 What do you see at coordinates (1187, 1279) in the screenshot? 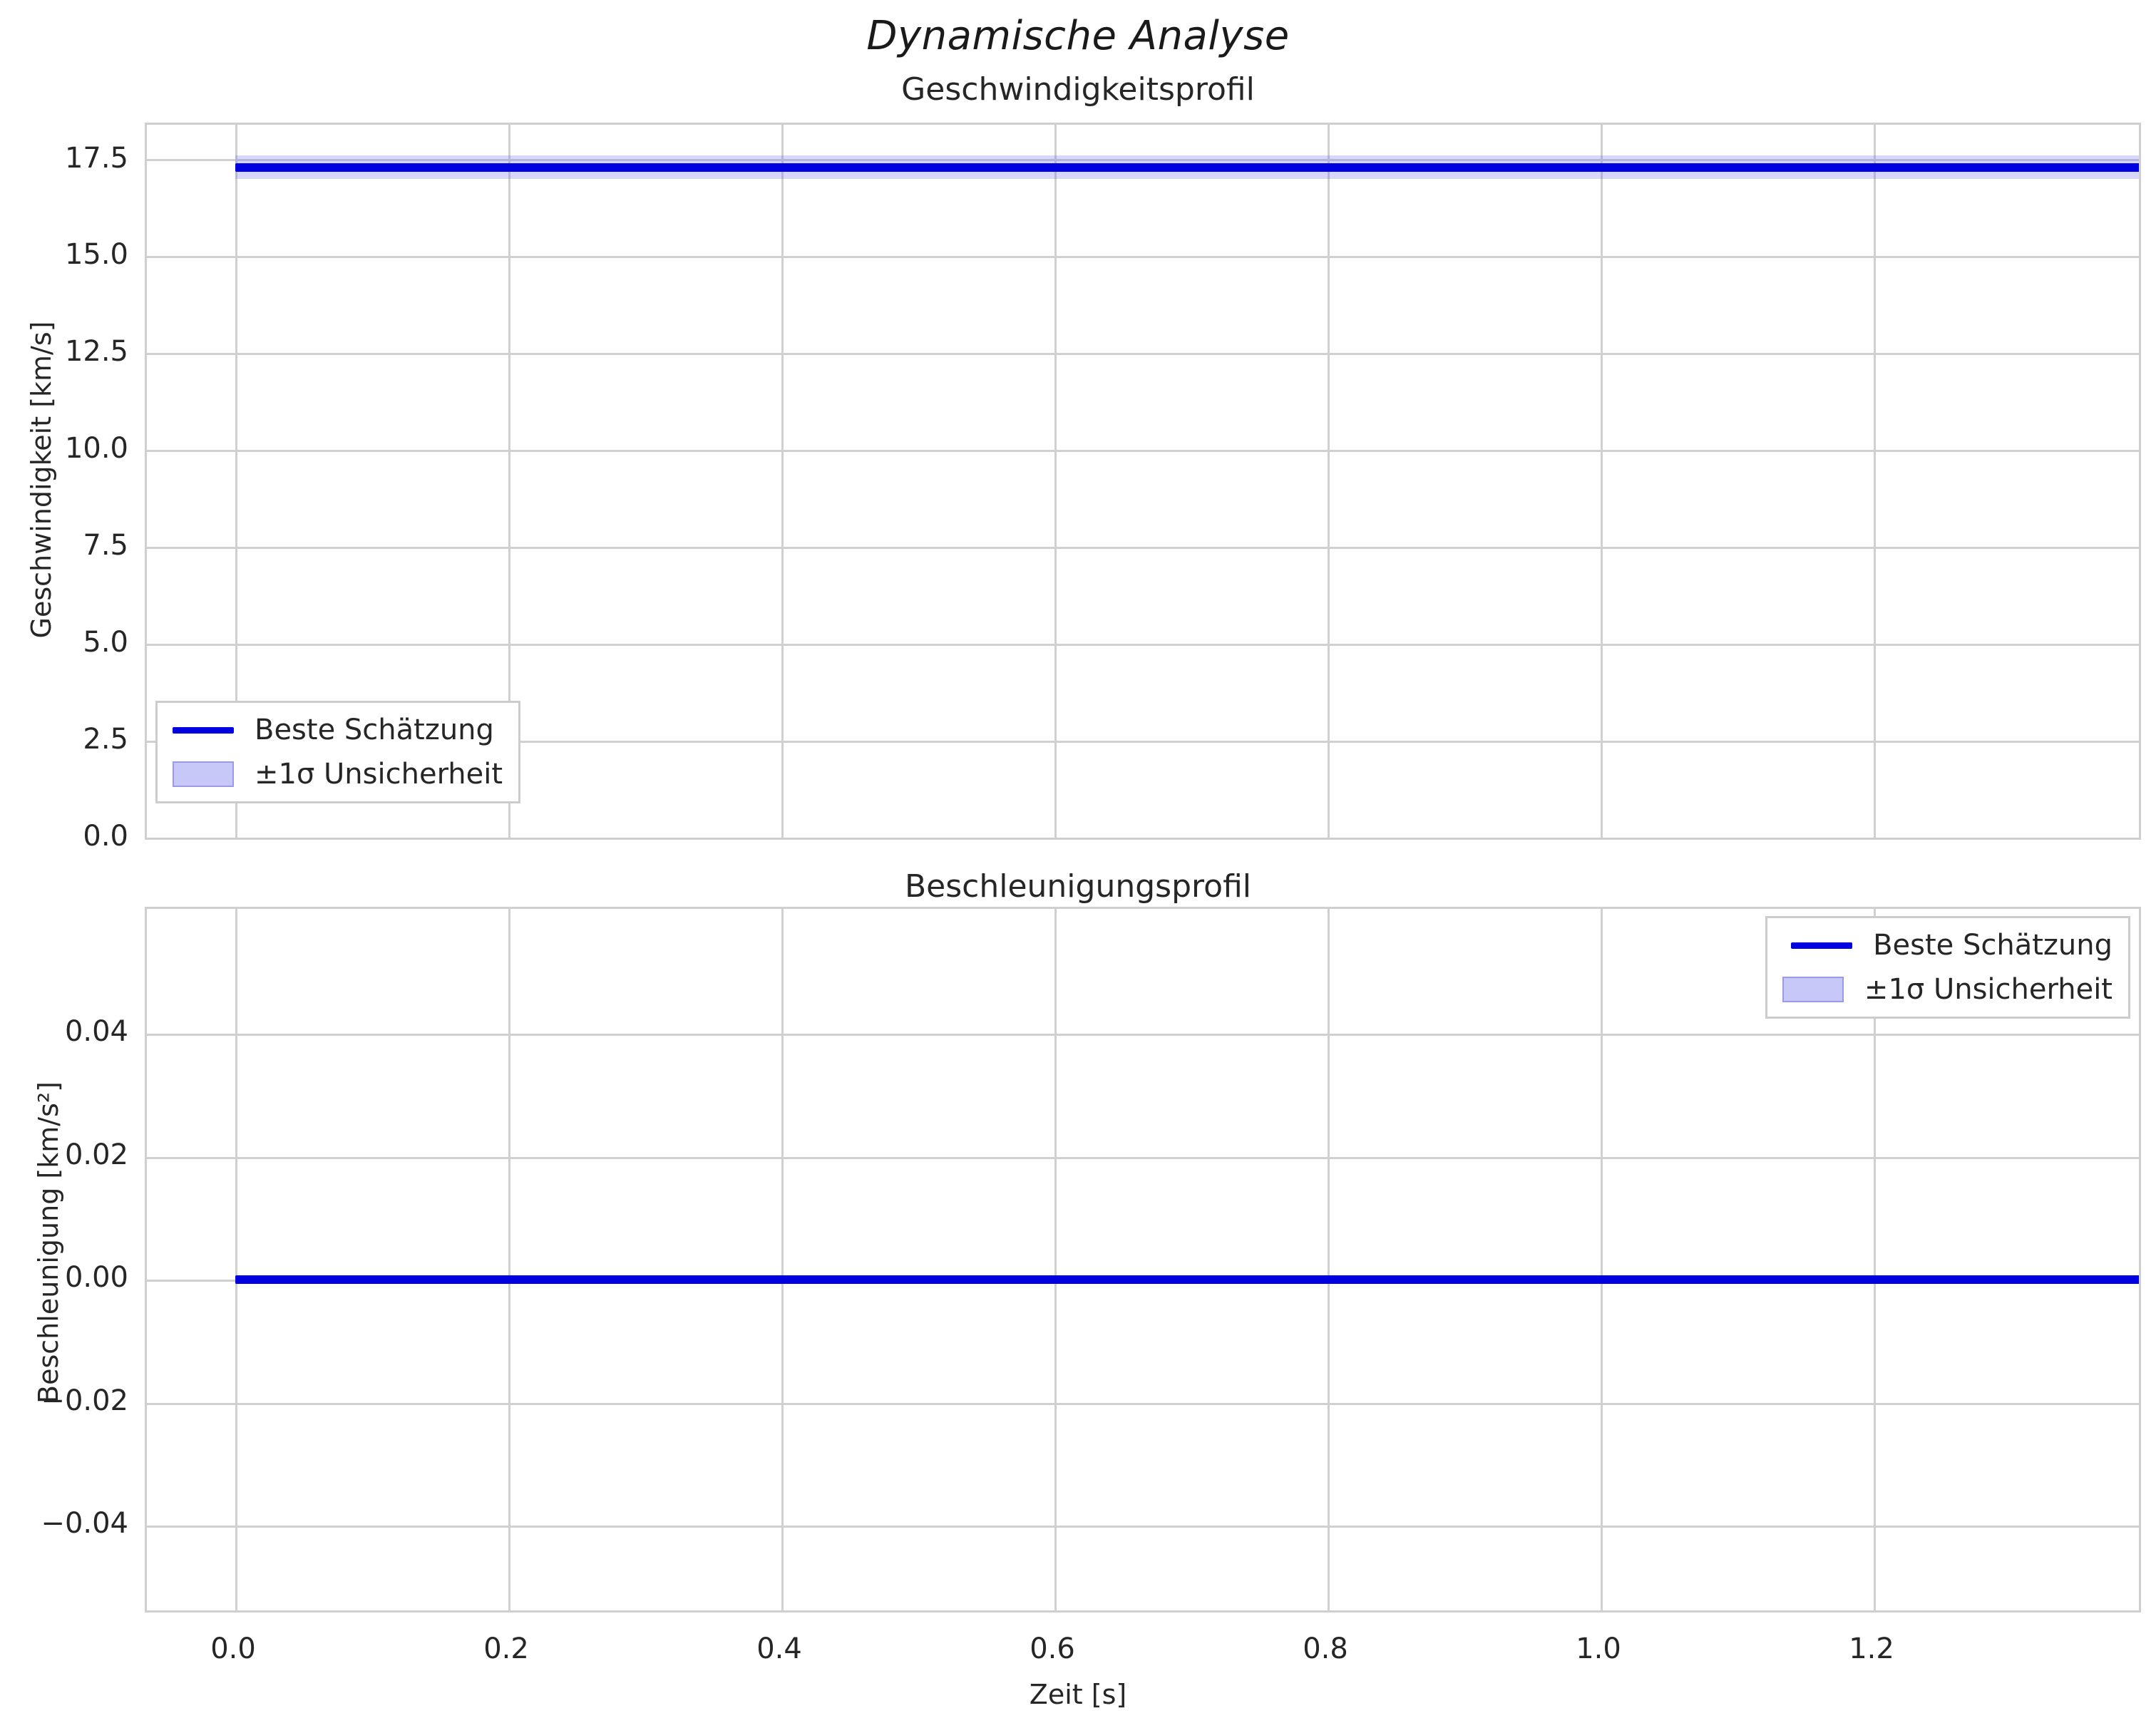
I see `acceleration-best-estimate-line` at bounding box center [1187, 1279].